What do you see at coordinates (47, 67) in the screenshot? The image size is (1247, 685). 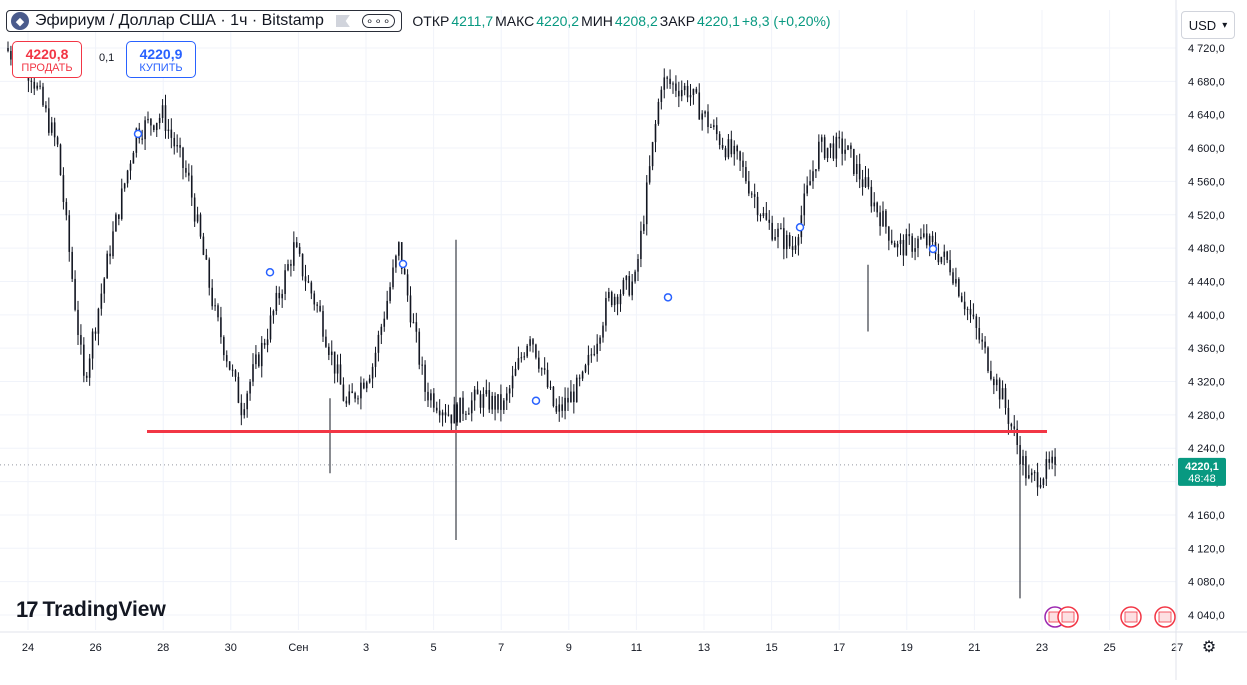 I see `sell-label: ПРОДАТЬ` at bounding box center [47, 67].